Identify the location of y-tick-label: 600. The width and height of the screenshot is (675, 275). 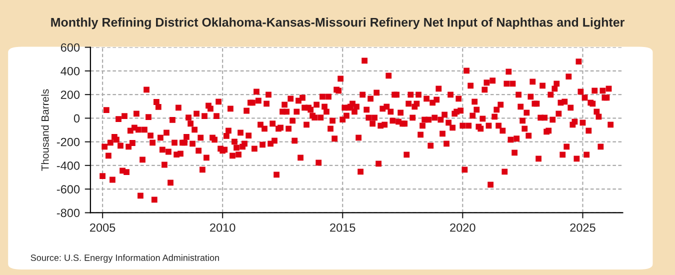
(70, 47).